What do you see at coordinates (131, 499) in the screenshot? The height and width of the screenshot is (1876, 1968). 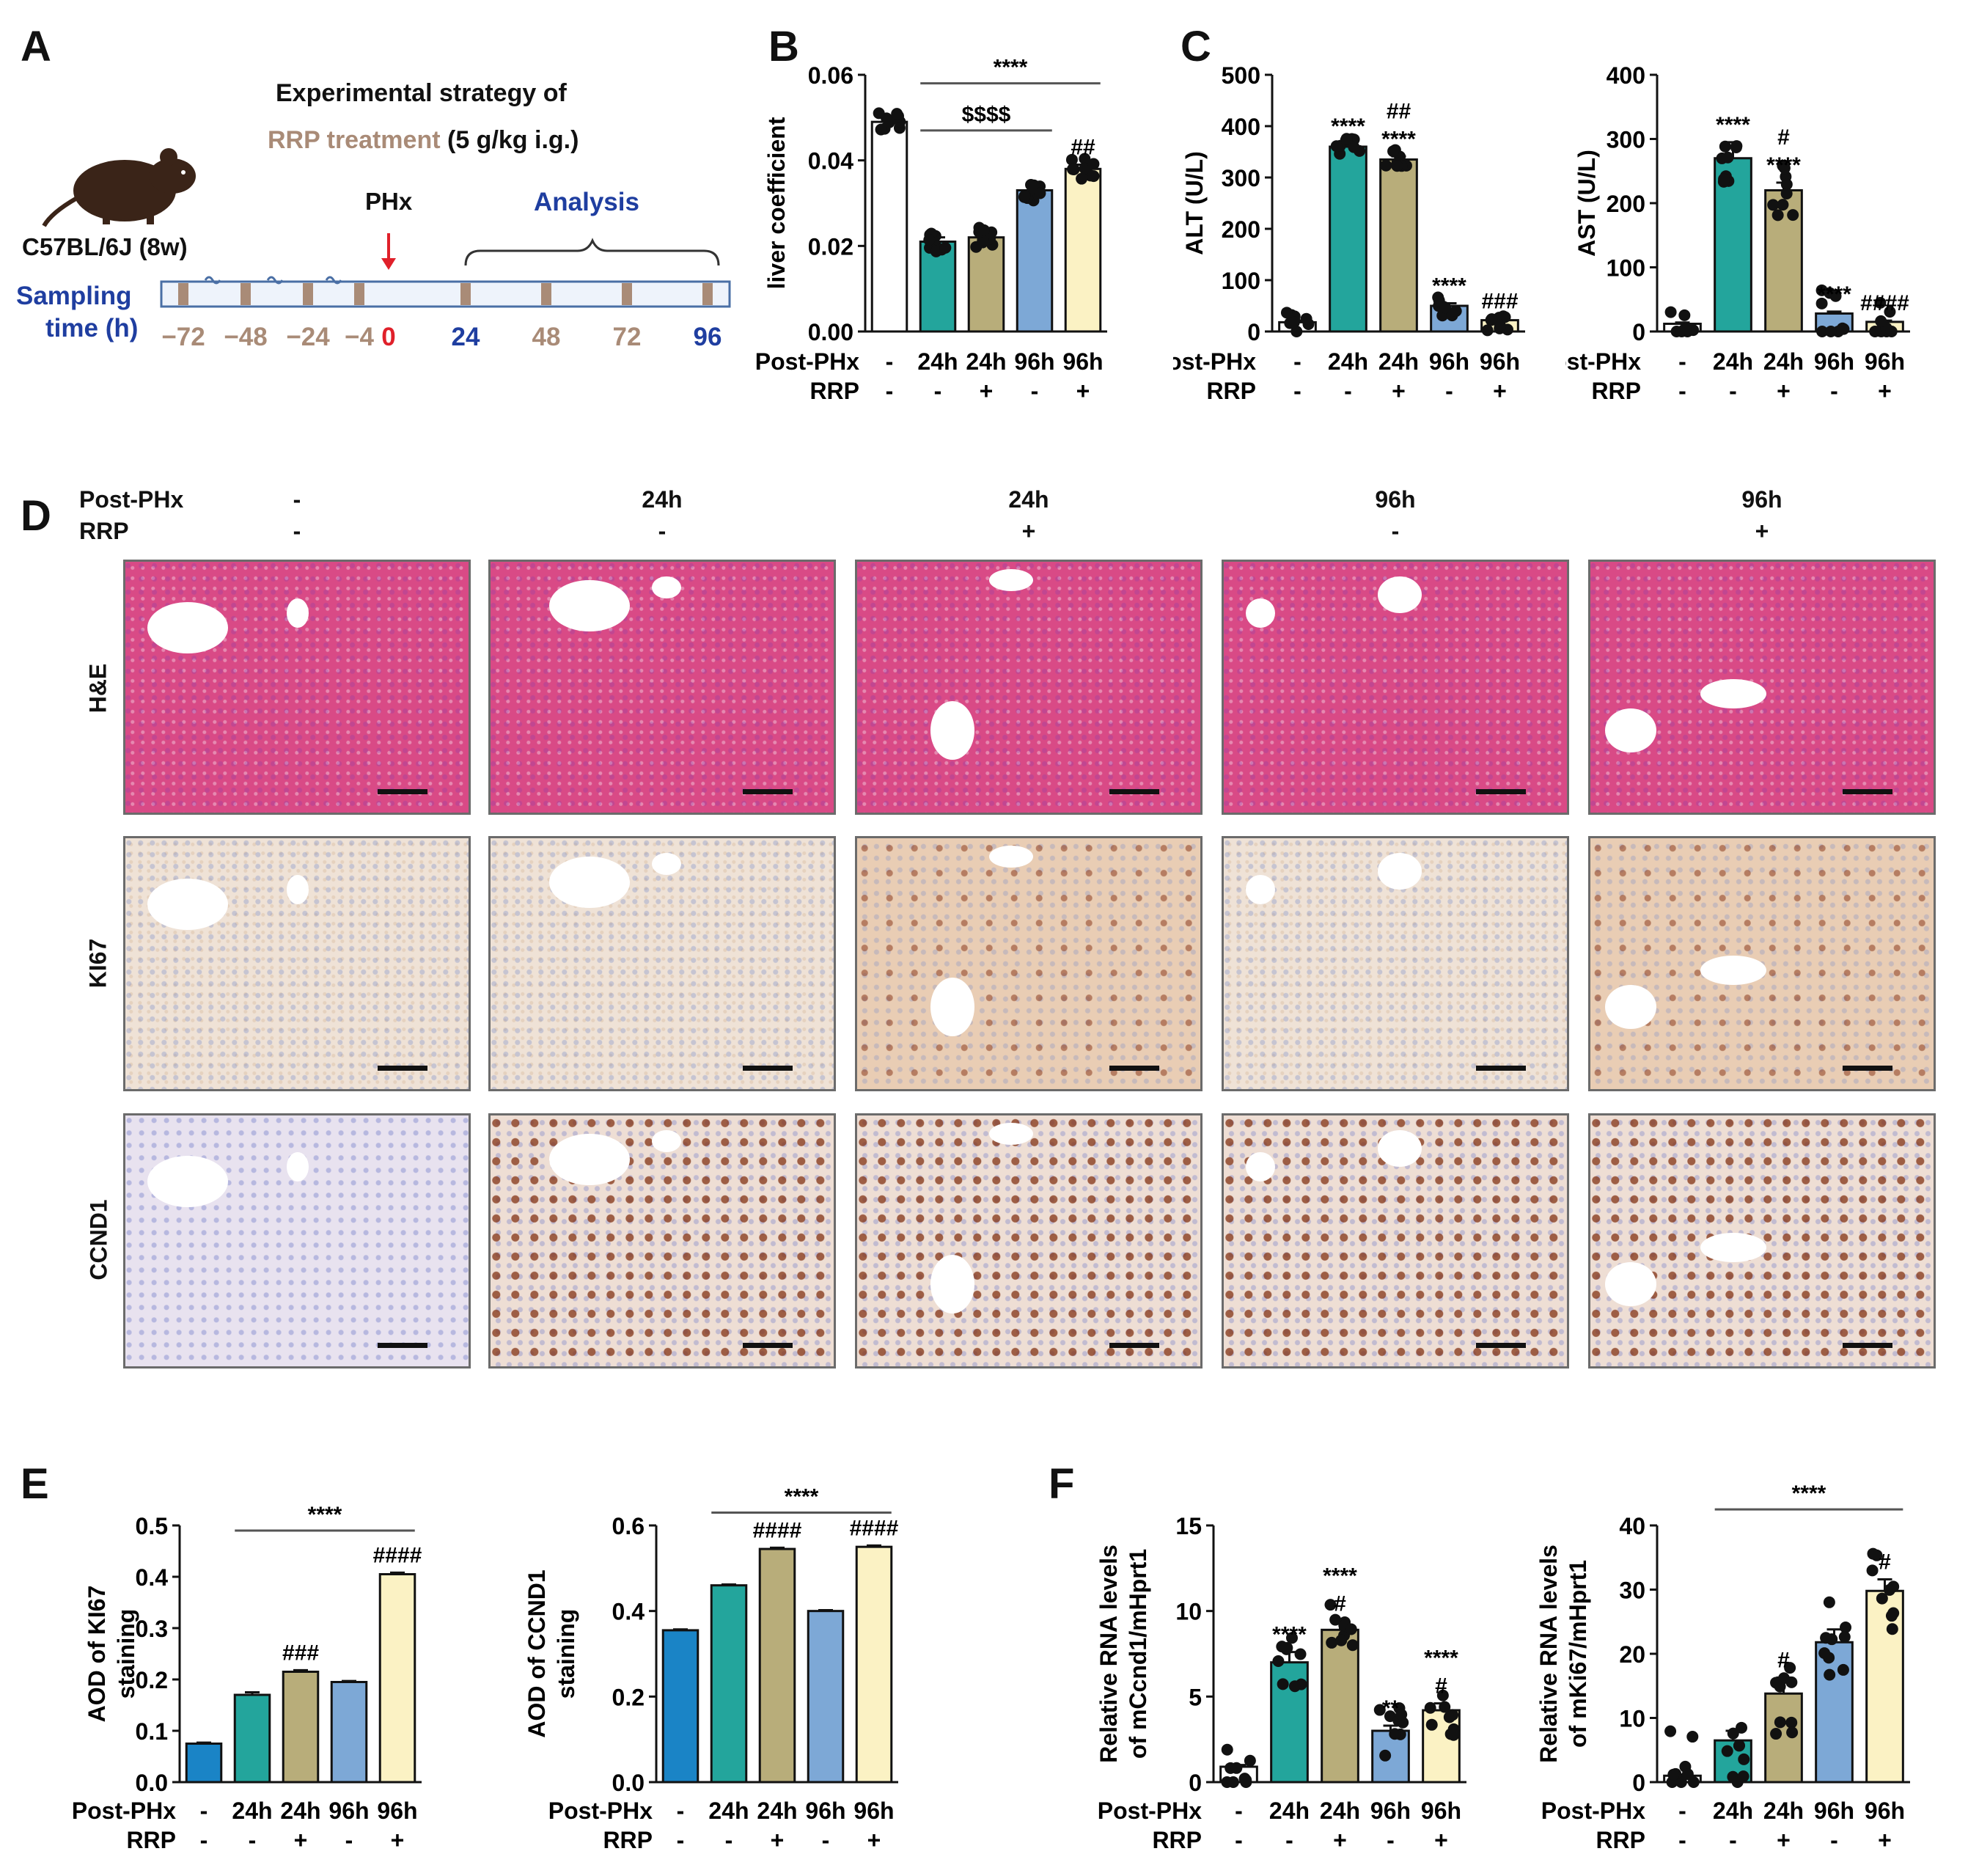 I see `d-header-postphx: Post-PHx` at bounding box center [131, 499].